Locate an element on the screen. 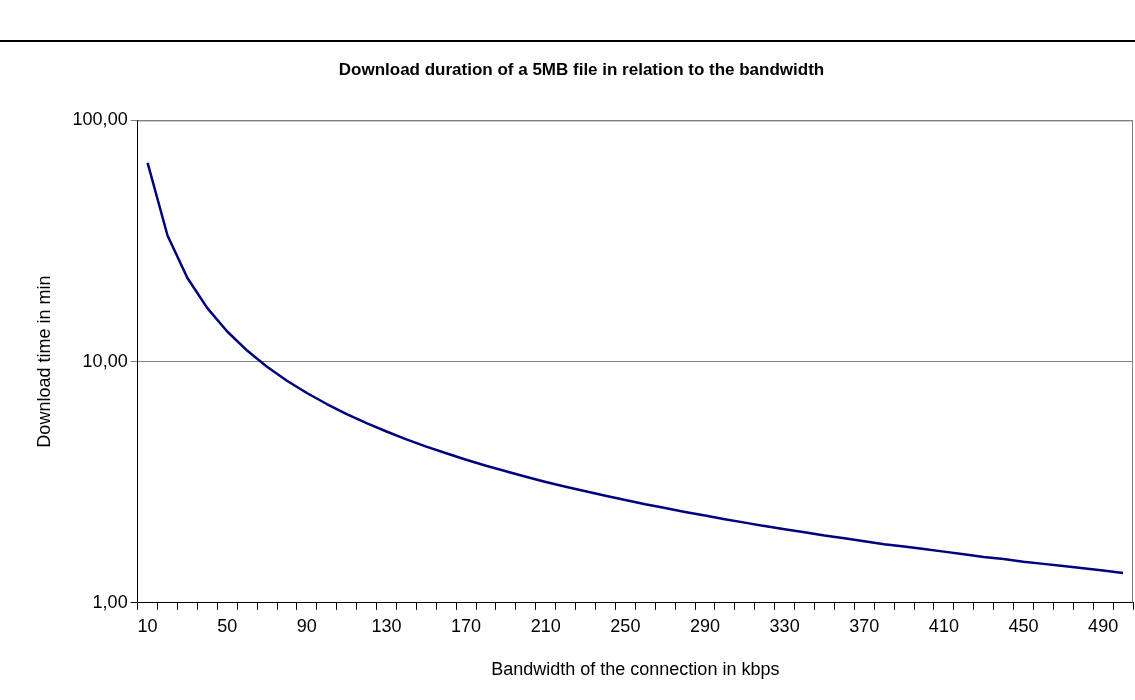 The image size is (1135, 700). x-tick-label: 50 is located at coordinates (227, 625).